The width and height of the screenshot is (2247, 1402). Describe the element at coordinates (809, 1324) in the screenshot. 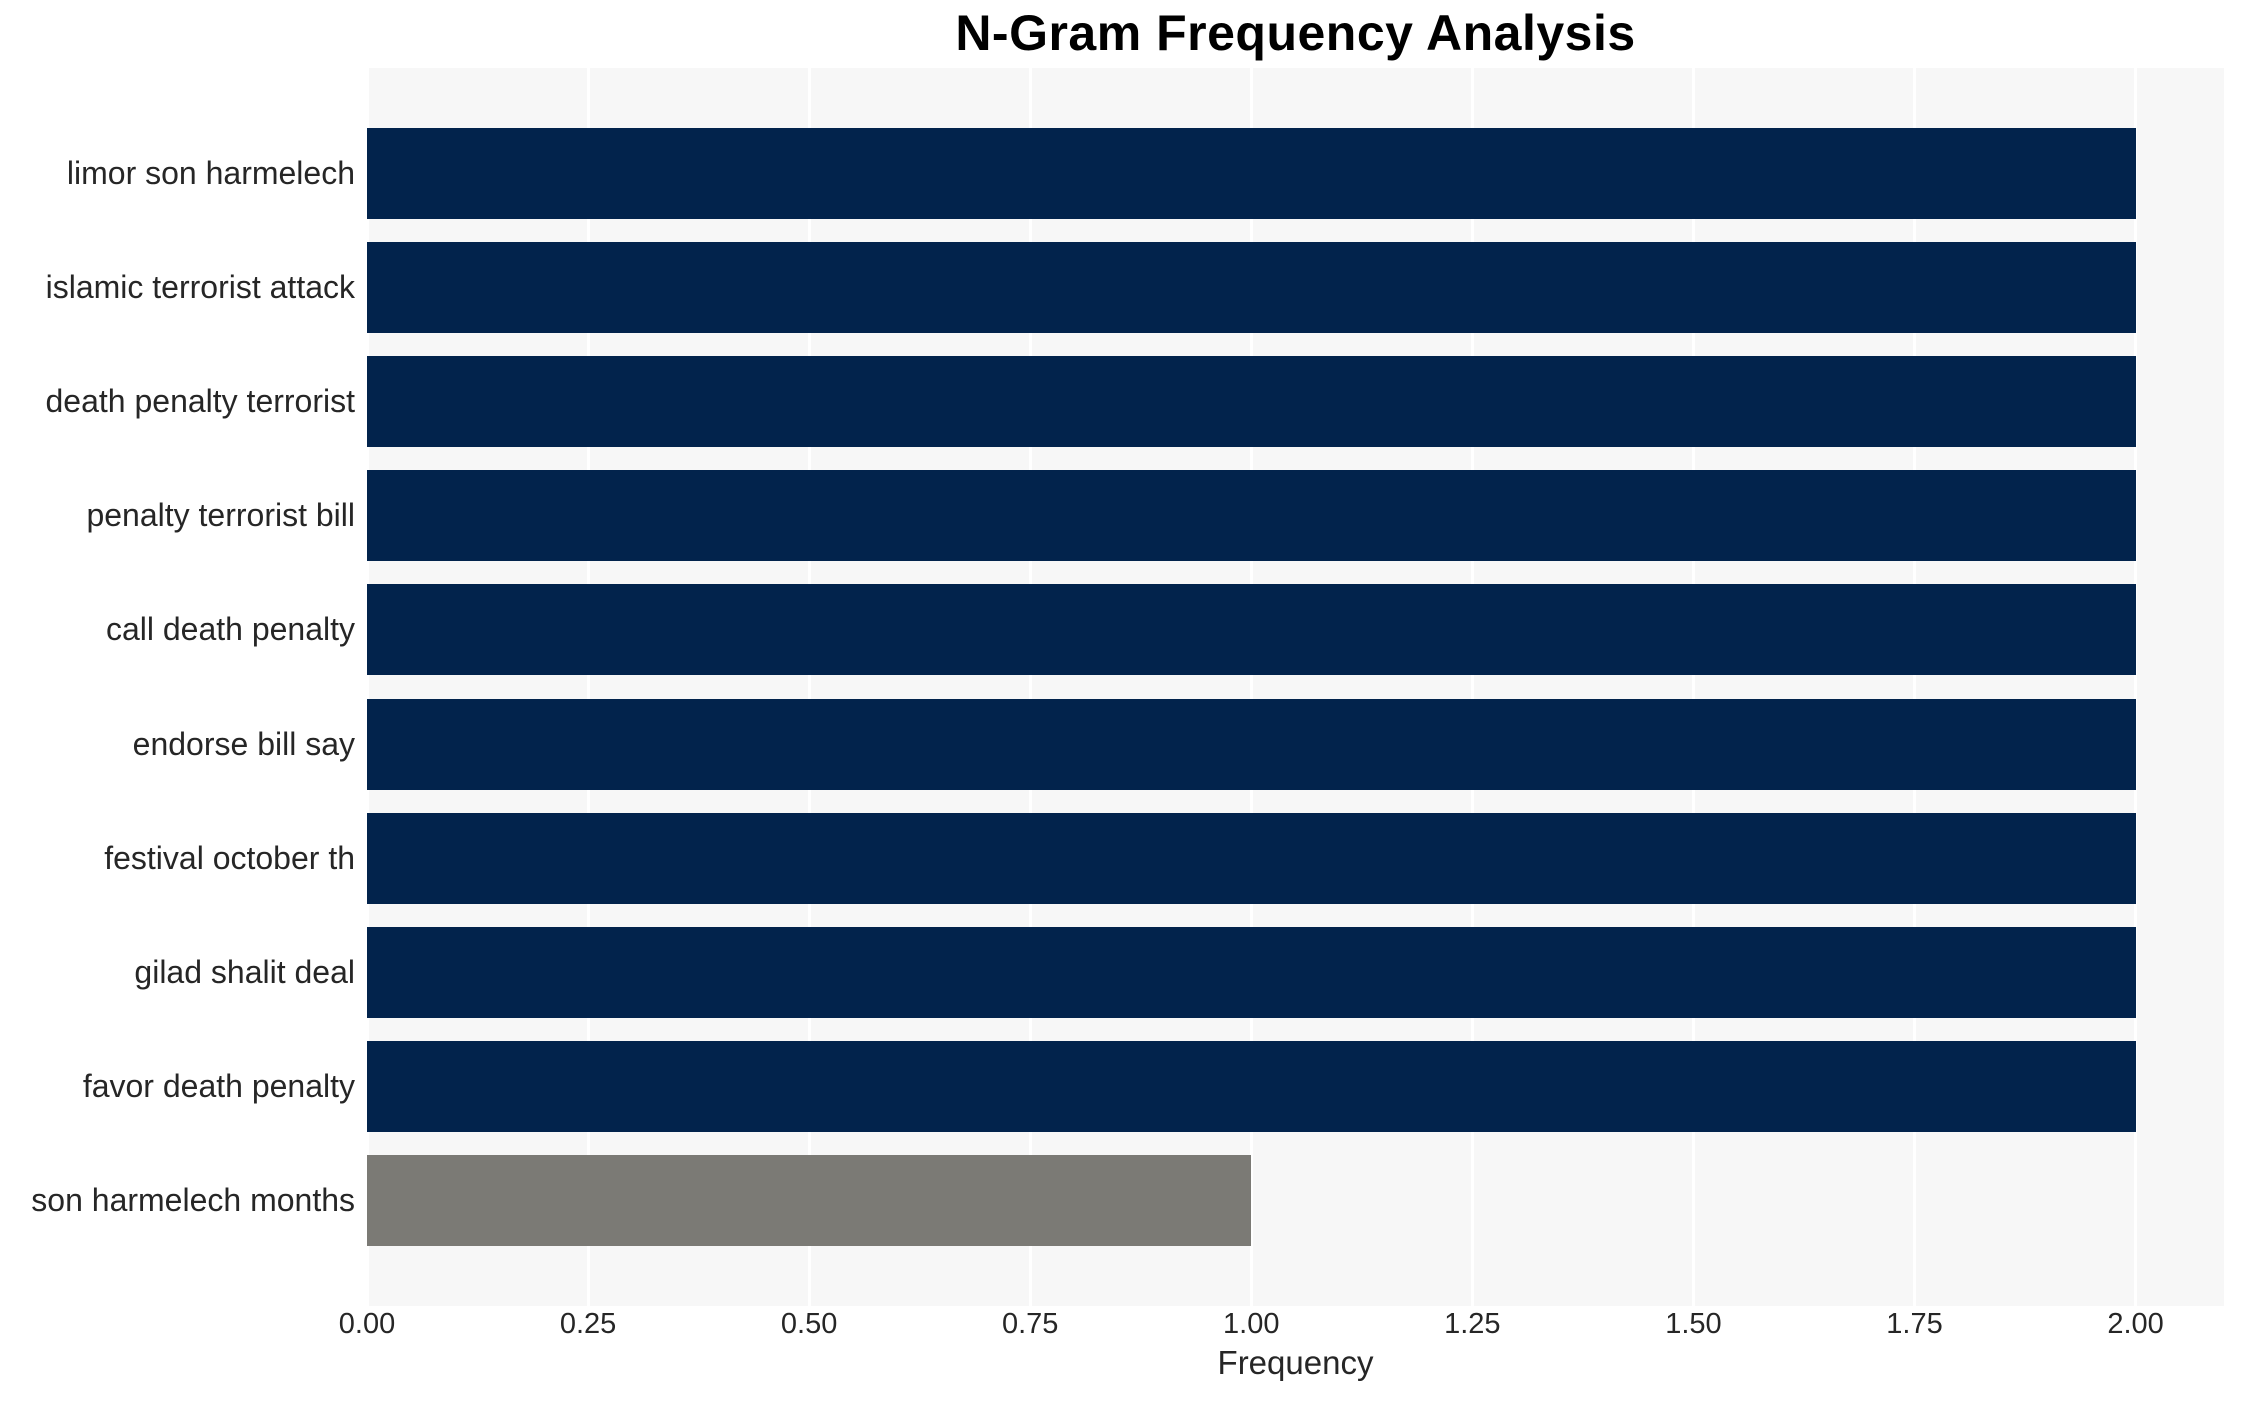

I see `x-tick-label: 0.50` at that location.